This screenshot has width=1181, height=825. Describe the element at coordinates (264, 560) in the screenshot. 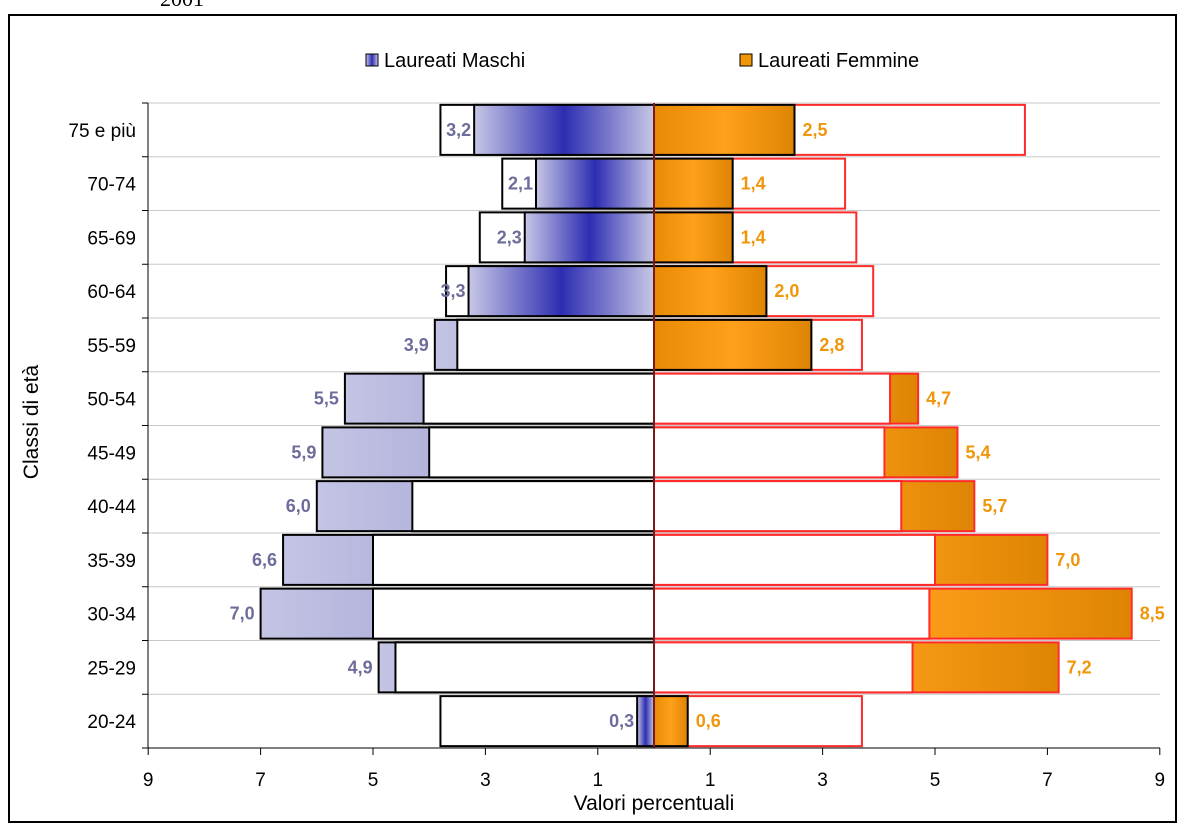

I see `male-value-label: 6,6` at that location.